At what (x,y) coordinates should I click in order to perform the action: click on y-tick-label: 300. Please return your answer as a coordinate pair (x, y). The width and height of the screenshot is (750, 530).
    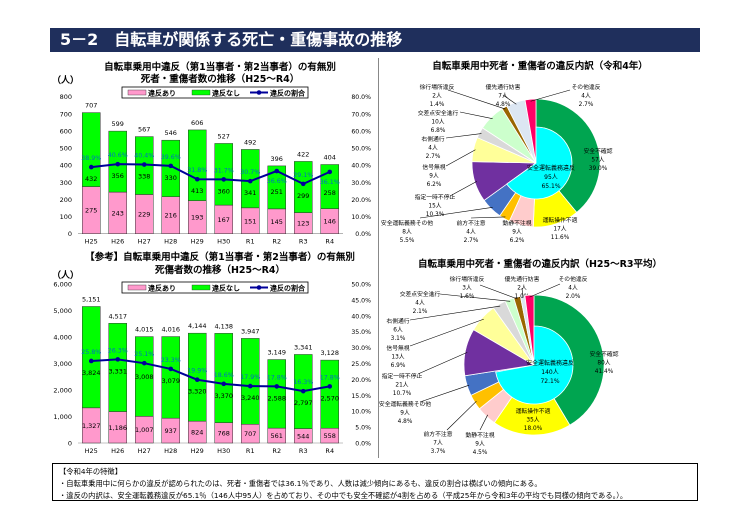
    Looking at the image, I should click on (66, 183).